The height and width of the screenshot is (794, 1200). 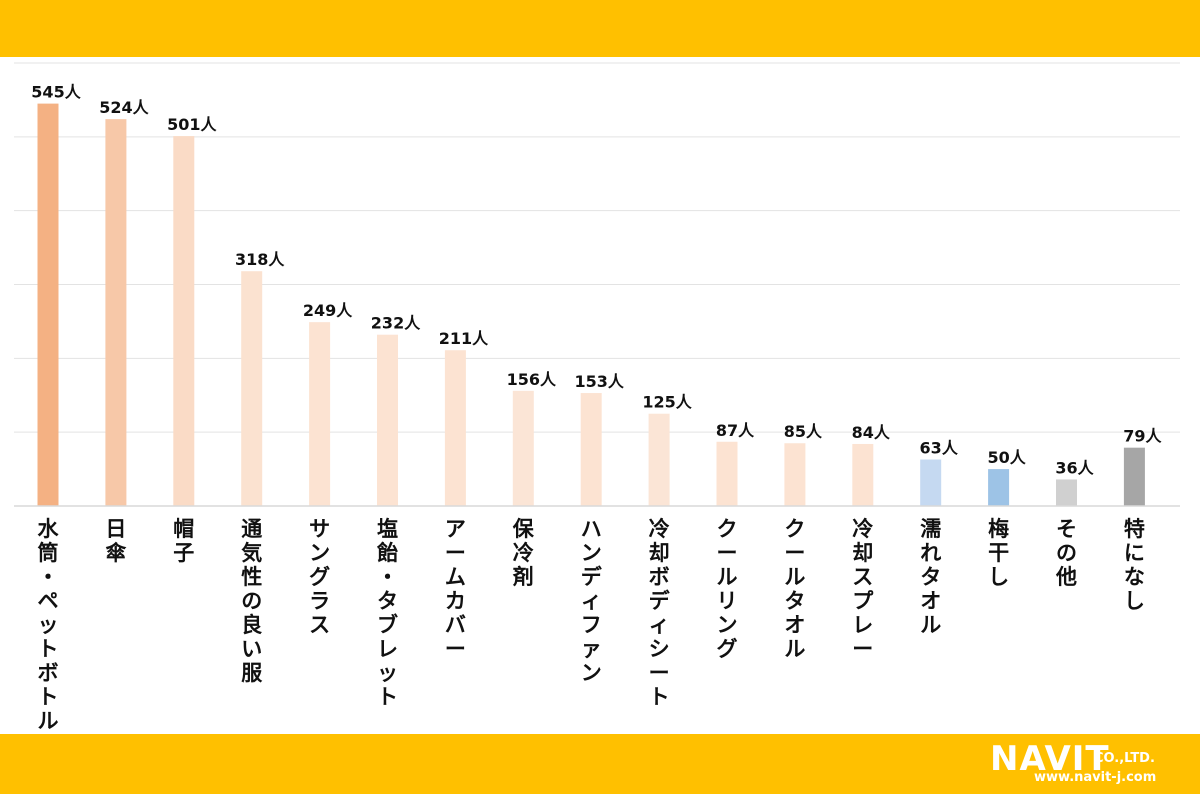 I want to click on logo-name: NAVIT, so click(x=1050, y=759).